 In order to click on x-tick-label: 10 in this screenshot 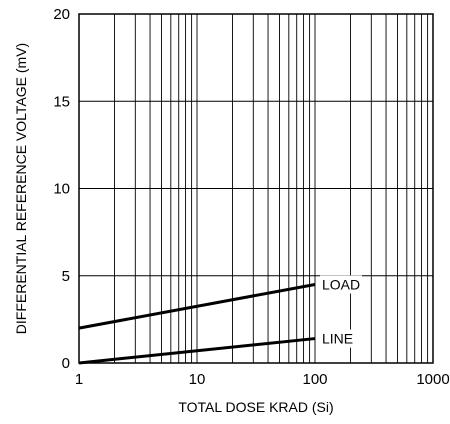, I will do `click(197, 379)`.